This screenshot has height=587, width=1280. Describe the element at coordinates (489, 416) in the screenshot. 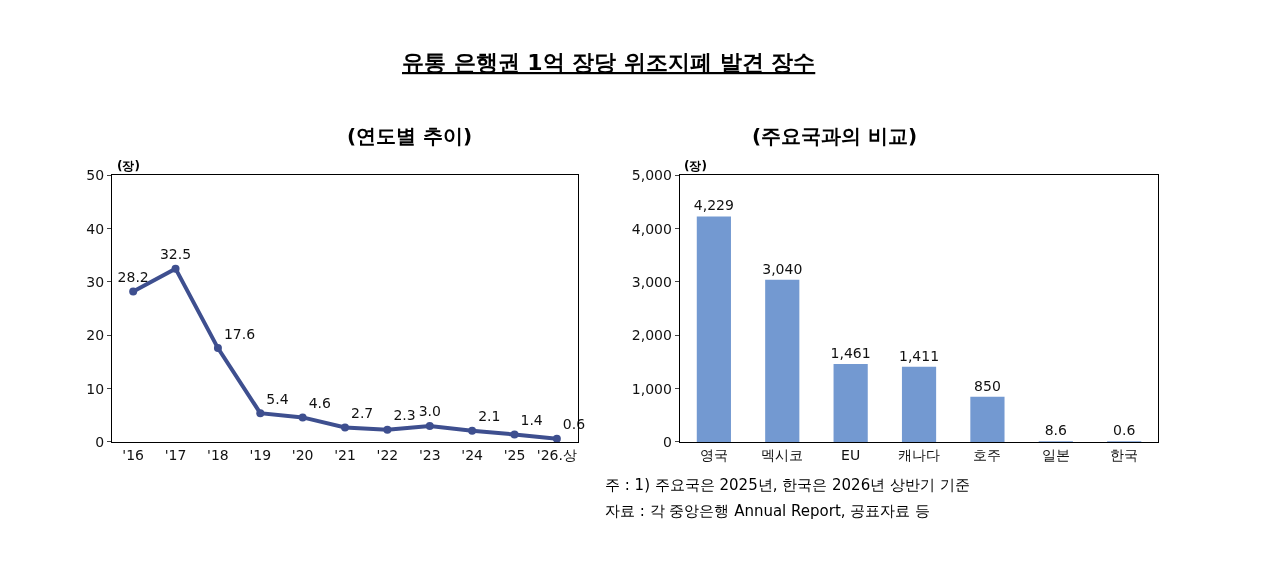

I see `text: 2.1` at that location.